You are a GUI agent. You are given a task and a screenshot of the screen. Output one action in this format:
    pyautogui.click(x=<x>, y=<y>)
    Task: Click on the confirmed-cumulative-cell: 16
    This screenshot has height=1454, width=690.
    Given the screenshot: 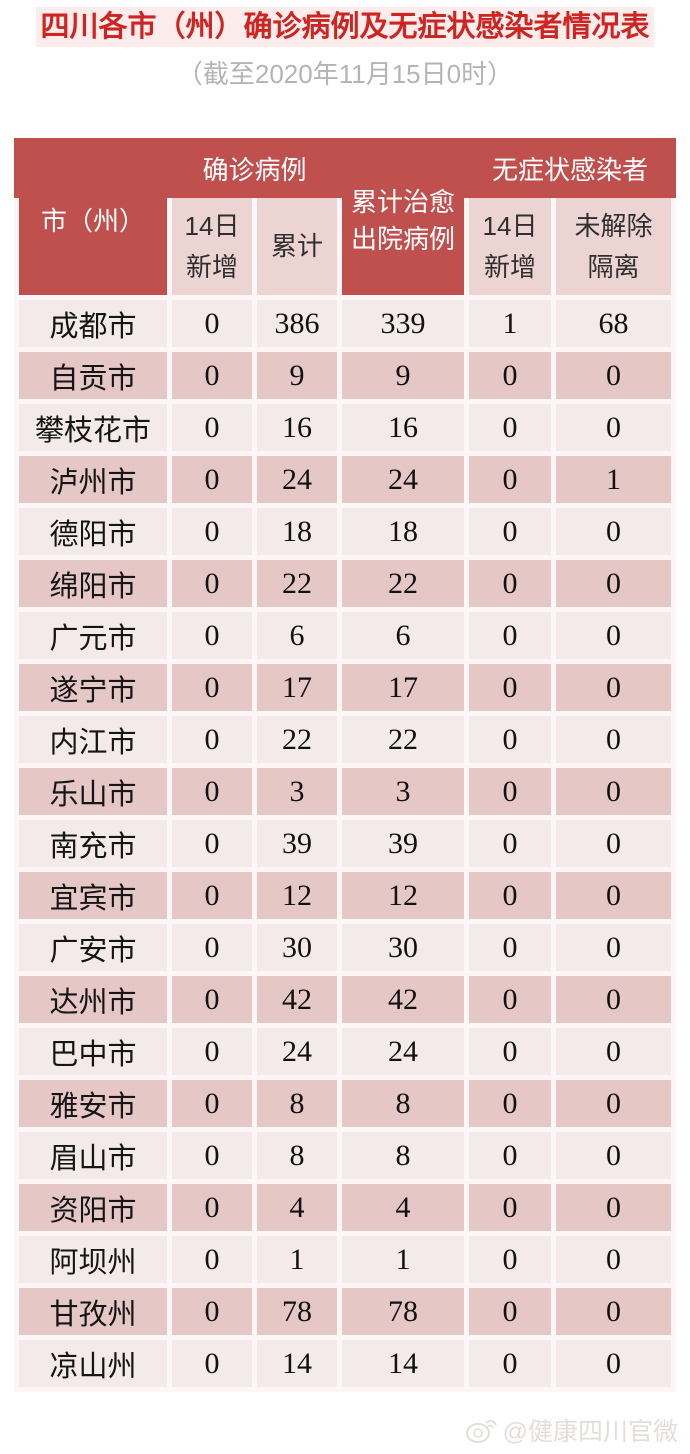 What is the action you would take?
    pyautogui.click(x=297, y=427)
    